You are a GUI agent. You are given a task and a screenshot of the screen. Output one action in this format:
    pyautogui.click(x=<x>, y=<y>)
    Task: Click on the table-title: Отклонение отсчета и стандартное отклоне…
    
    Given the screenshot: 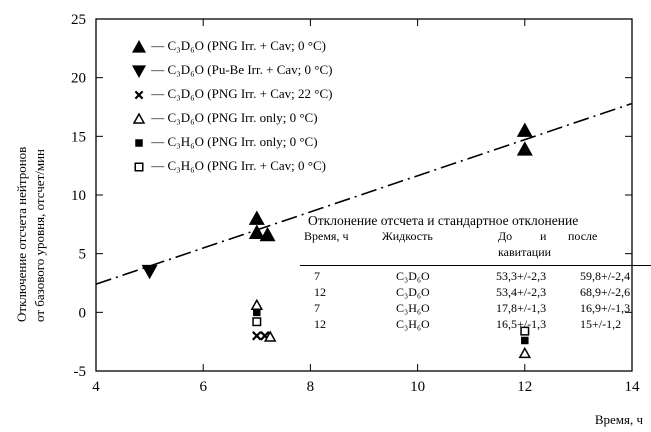 What is the action you would take?
    pyautogui.click(x=443, y=220)
    